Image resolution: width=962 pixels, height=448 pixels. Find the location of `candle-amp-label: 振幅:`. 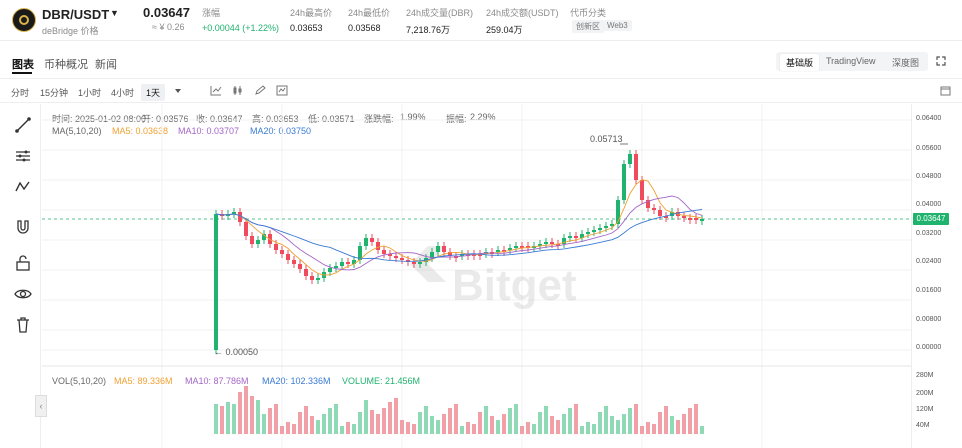

candle-amp-label: 振幅: is located at coordinates (456, 119).